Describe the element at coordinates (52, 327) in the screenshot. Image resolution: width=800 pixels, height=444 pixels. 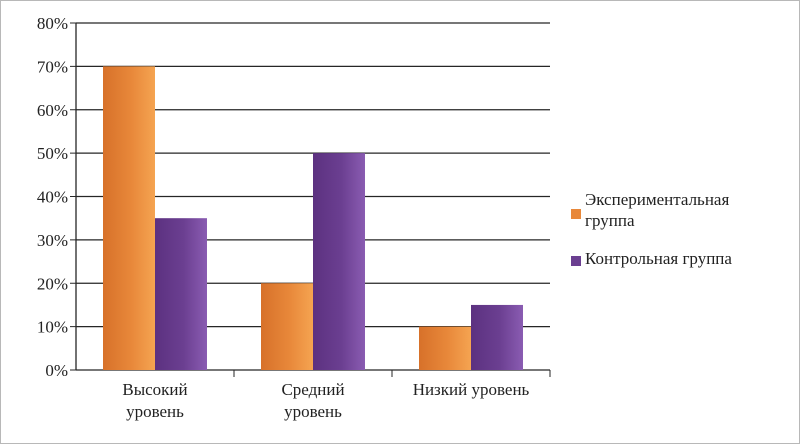
I see `y-tick-label: 10%` at that location.